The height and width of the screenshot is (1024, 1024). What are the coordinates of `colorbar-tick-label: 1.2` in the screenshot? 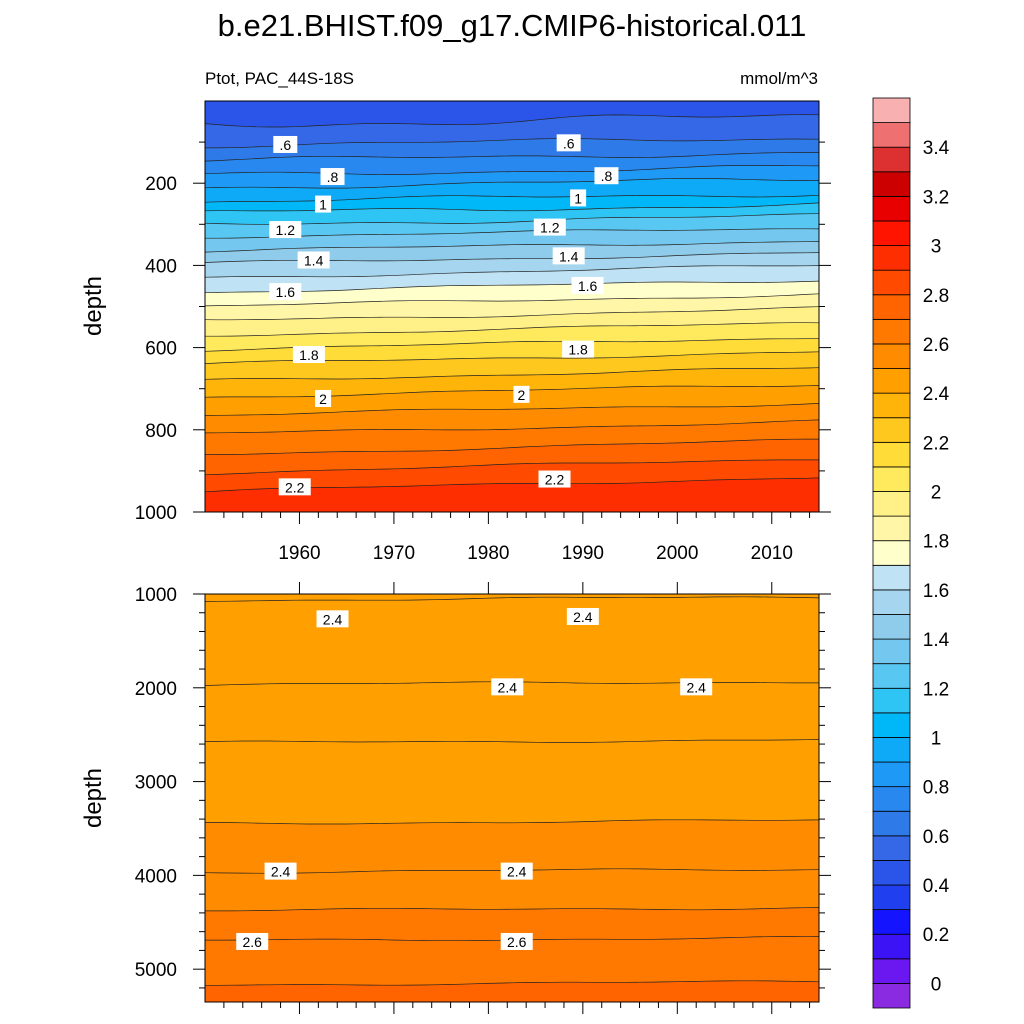 It's located at (936, 689).